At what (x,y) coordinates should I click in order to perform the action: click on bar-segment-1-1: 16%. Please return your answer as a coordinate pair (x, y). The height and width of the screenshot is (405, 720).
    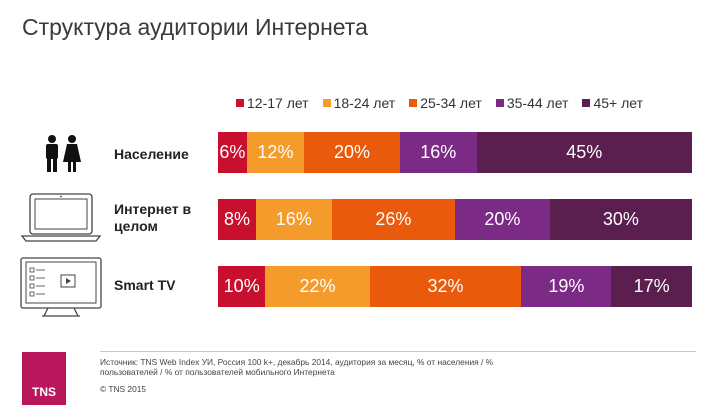
    Looking at the image, I should click on (293, 219).